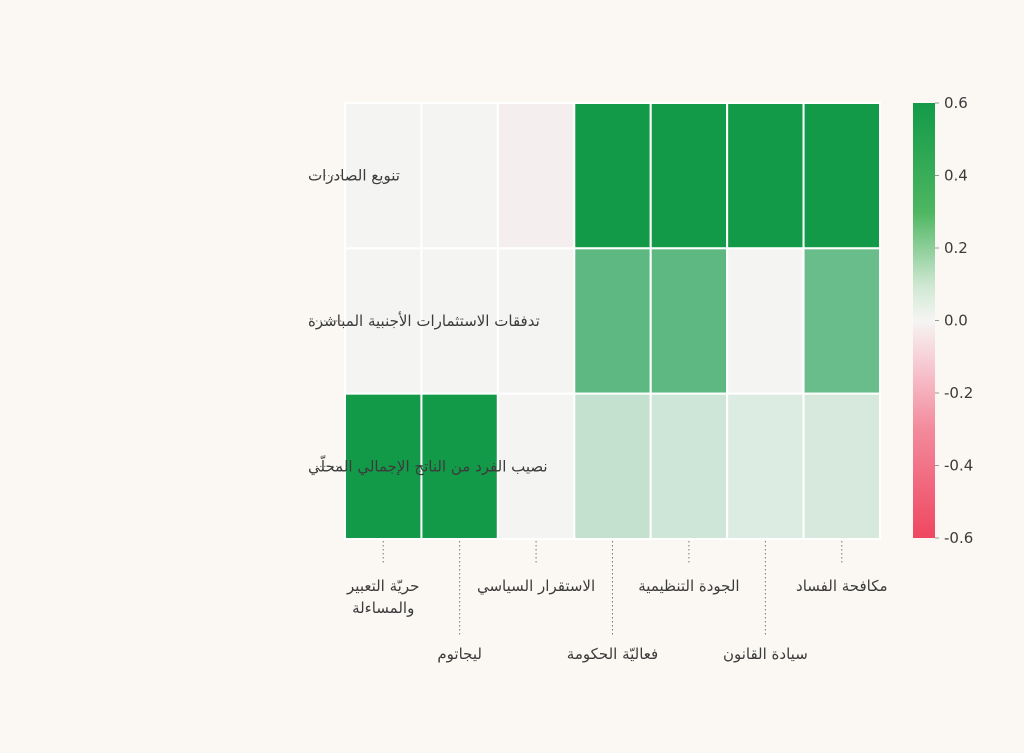 The image size is (1024, 753). What do you see at coordinates (428, 465) in the screenshot?
I see `row-label: نصيب الفرد من الناتج الإجمالي المحلّي` at bounding box center [428, 465].